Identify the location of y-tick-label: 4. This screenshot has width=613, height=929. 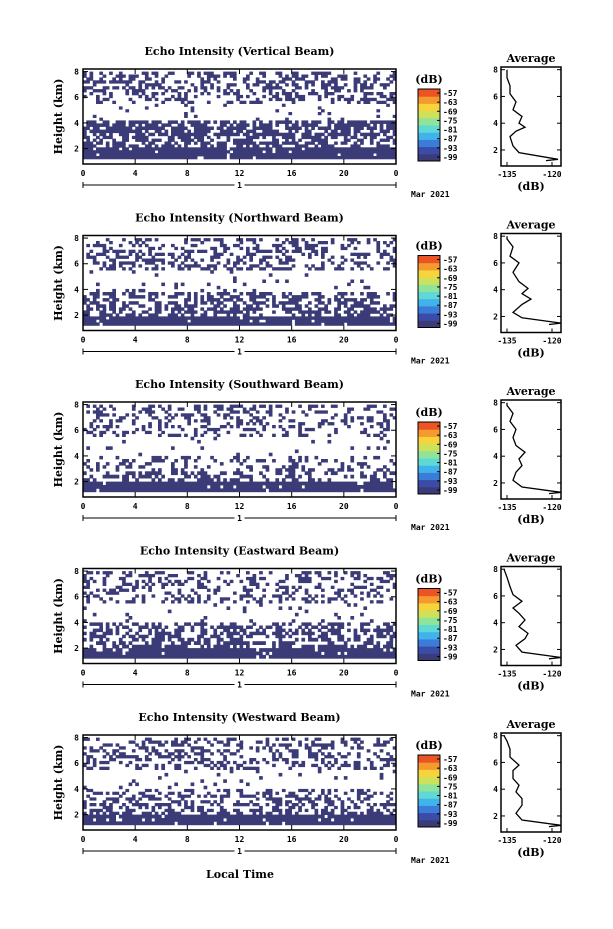
(76, 123).